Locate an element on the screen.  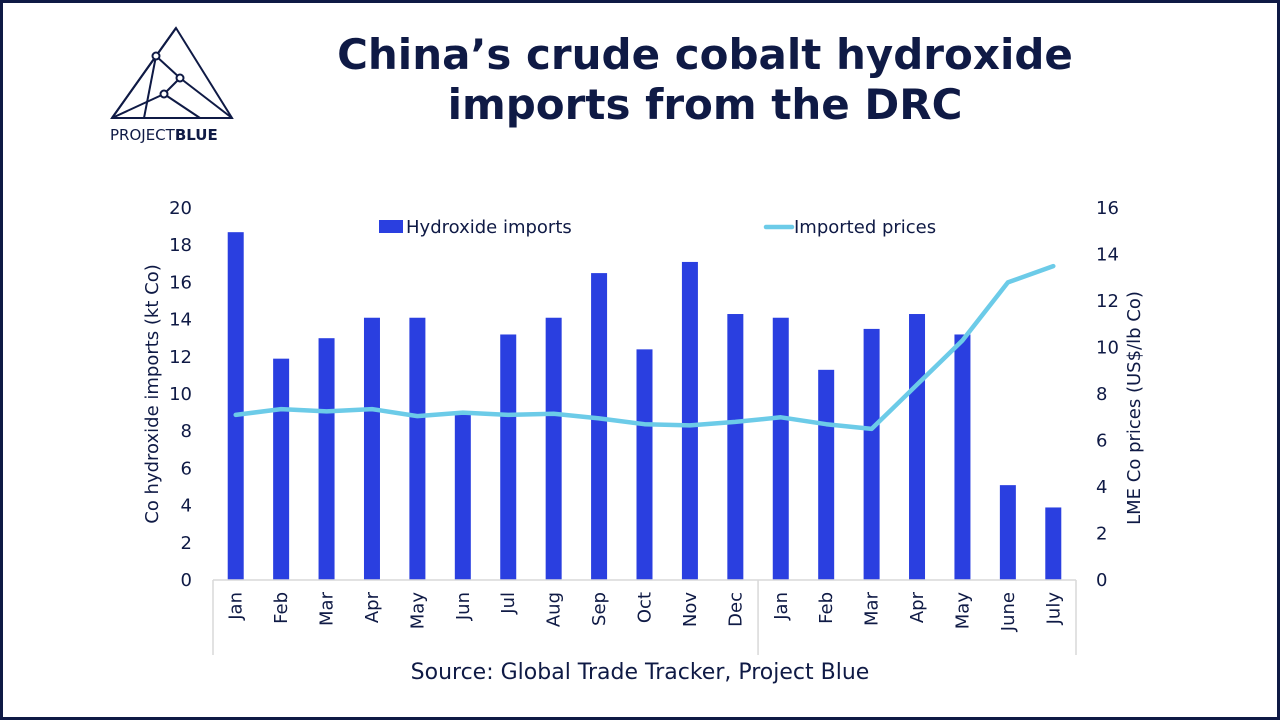
x-tick-label-1: Feb is located at coordinates (281, 608).